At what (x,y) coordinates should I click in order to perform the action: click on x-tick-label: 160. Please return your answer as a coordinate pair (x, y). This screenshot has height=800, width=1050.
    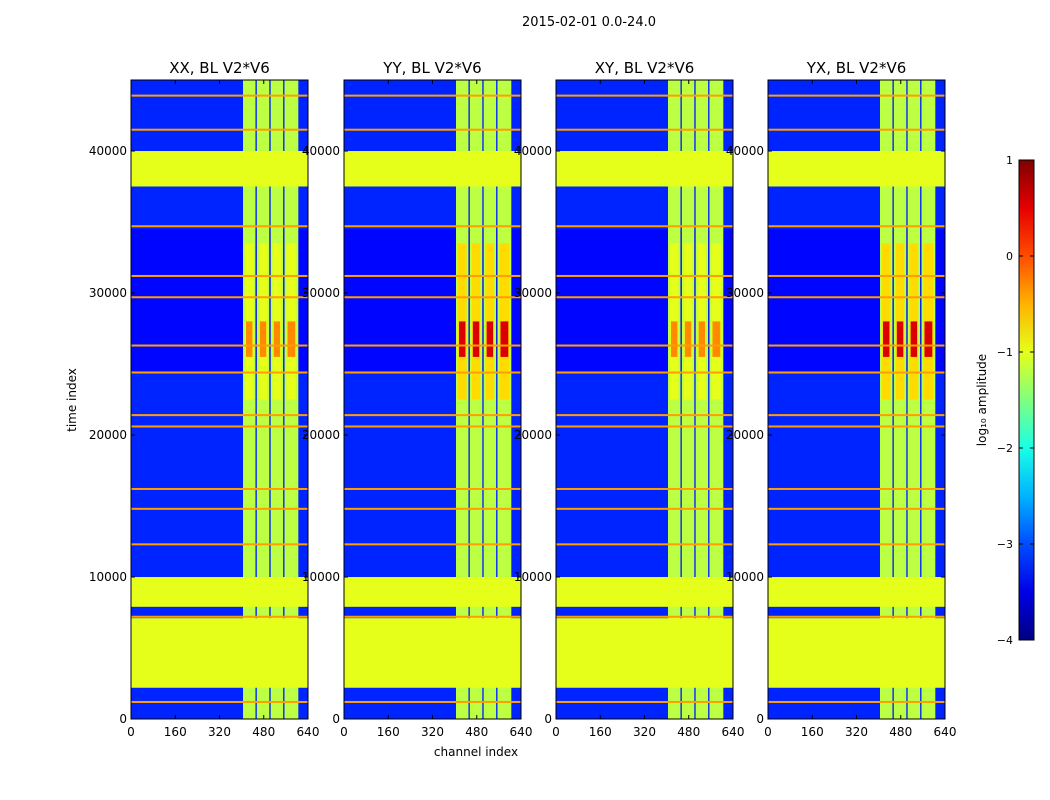
    Looking at the image, I should click on (812, 732).